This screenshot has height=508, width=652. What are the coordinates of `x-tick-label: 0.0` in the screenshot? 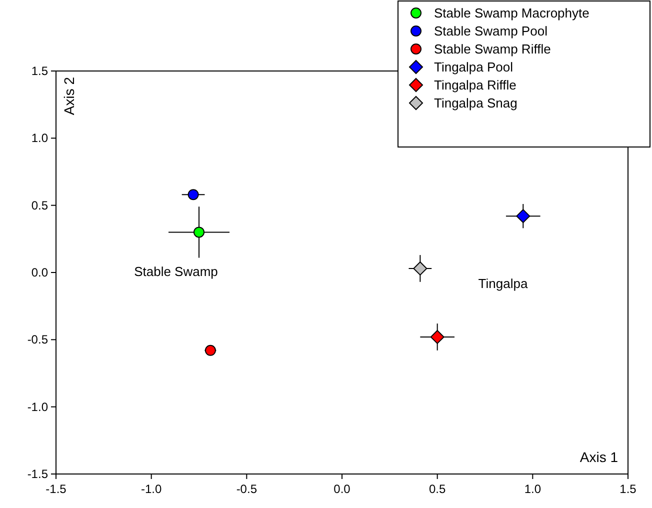 It's located at (342, 489).